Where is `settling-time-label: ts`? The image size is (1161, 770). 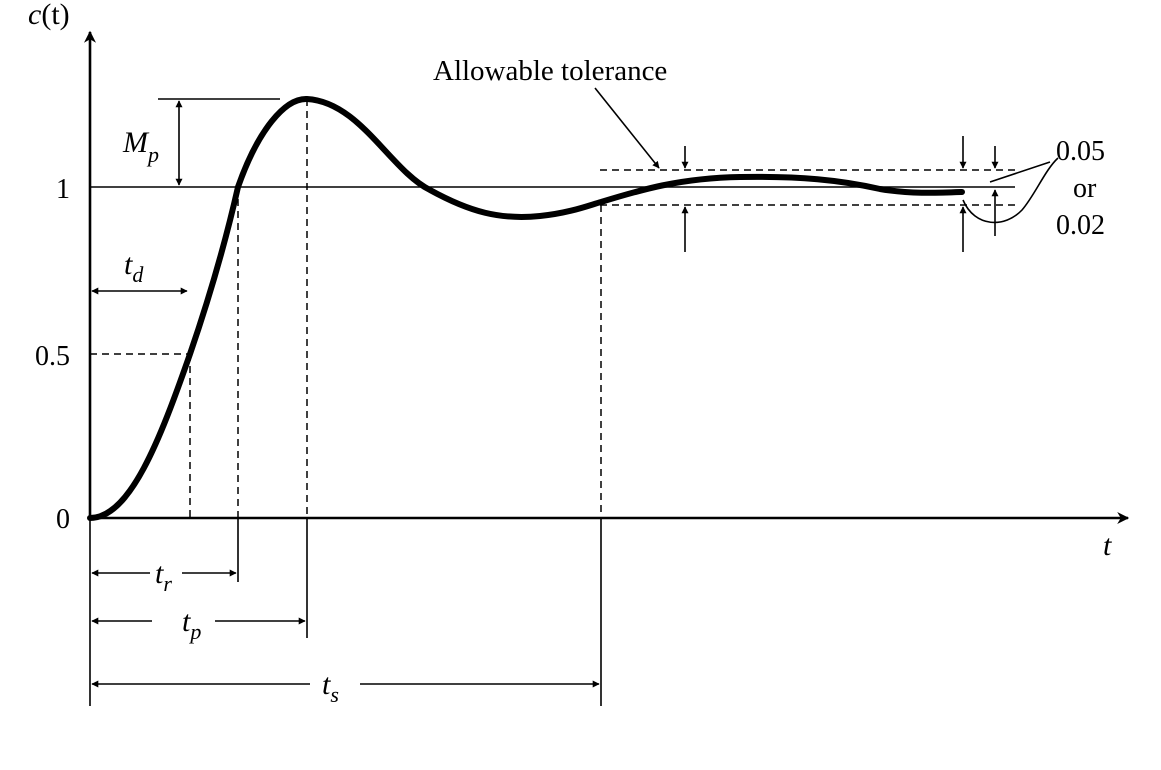
settling-time-label: ts is located at coordinates (330, 687).